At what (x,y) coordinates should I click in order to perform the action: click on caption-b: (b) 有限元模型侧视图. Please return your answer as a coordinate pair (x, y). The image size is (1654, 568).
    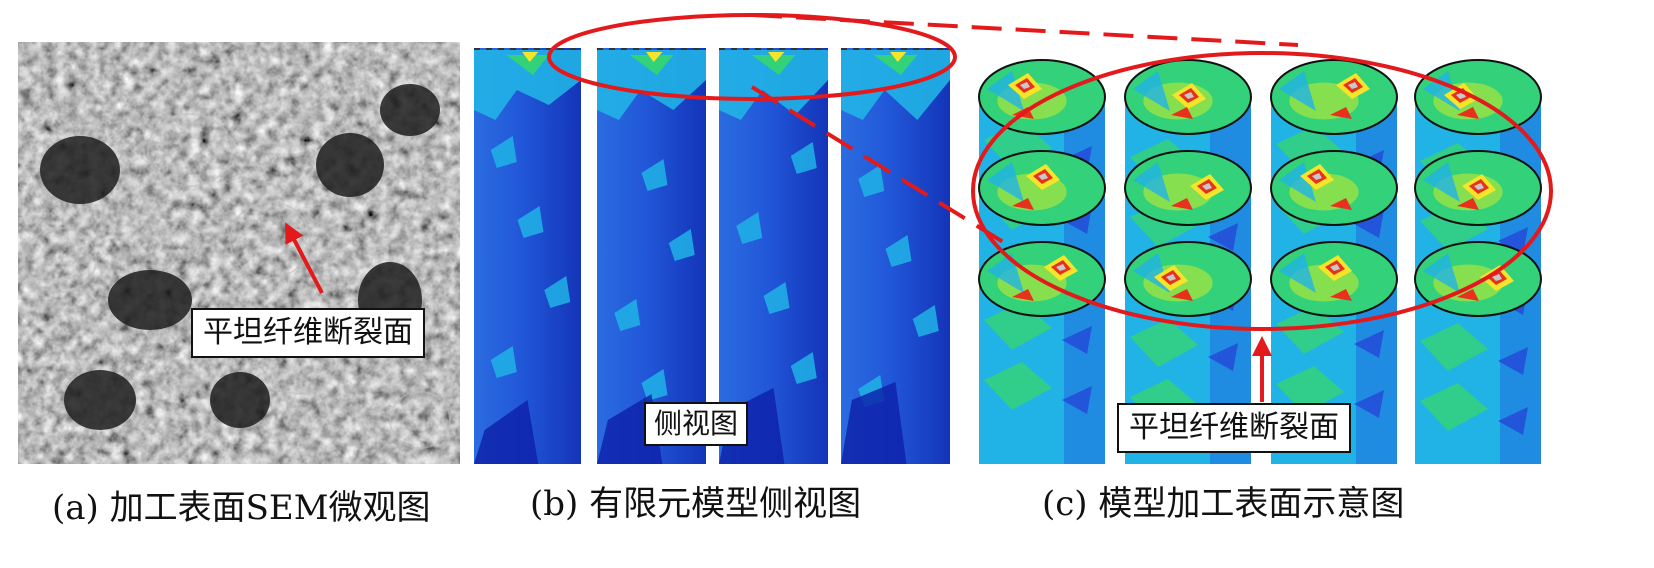
    Looking at the image, I should click on (696, 504).